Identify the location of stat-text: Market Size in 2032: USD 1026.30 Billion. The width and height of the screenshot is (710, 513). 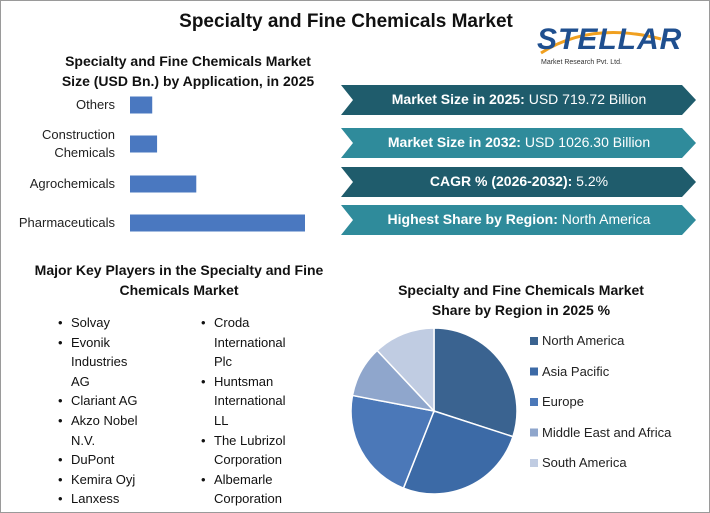
(519, 142).